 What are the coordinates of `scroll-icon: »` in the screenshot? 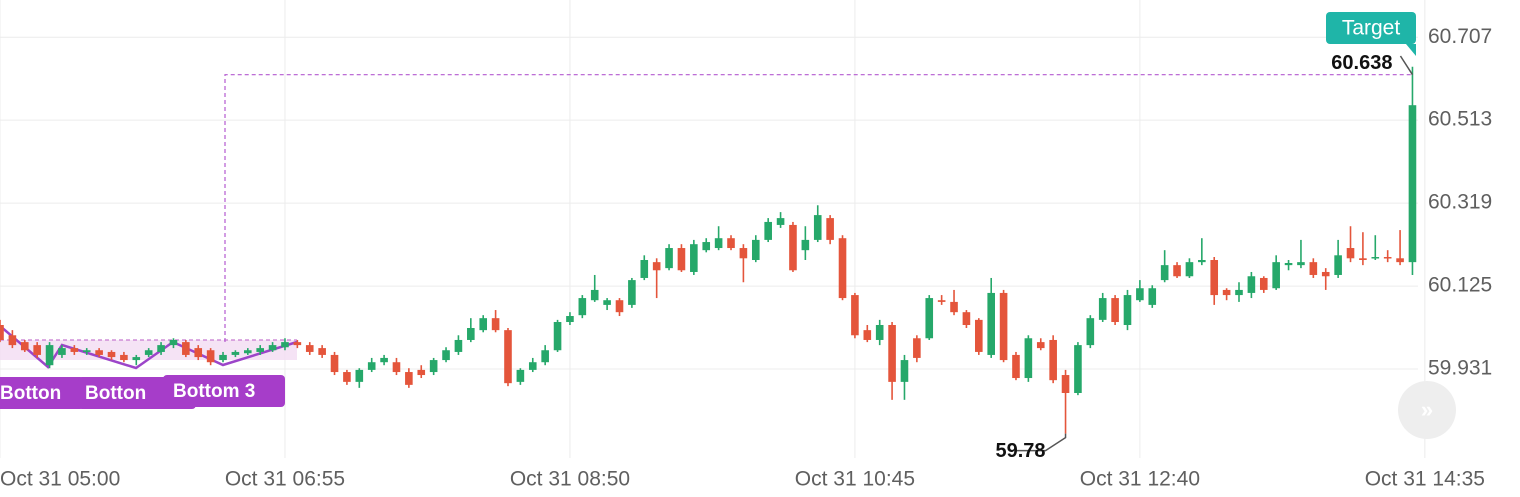 It's located at (1427, 409).